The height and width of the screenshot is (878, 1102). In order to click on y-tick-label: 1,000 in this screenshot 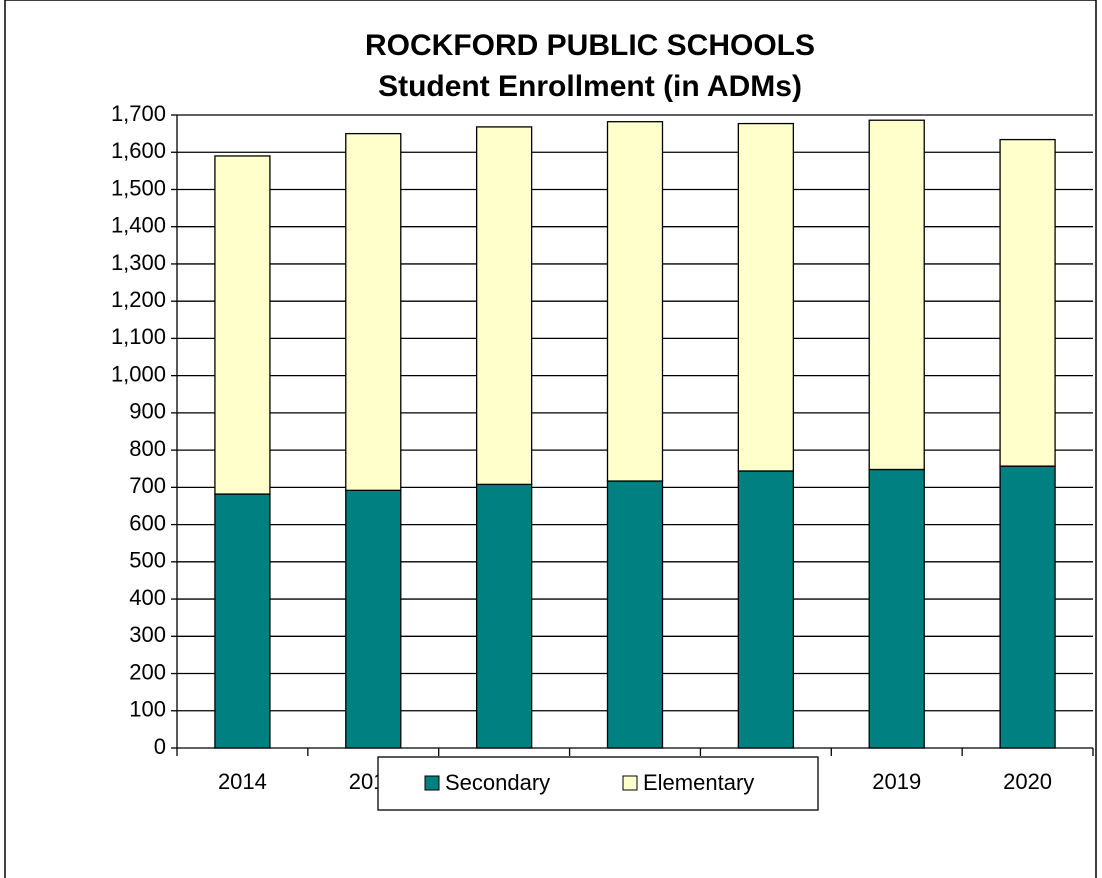, I will do `click(138, 373)`.